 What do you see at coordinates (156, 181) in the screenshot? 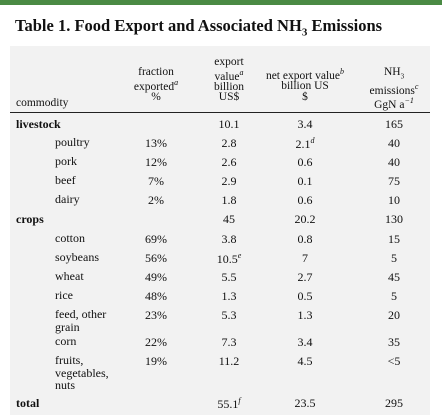
I see `cell-fraction: 7%` at bounding box center [156, 181].